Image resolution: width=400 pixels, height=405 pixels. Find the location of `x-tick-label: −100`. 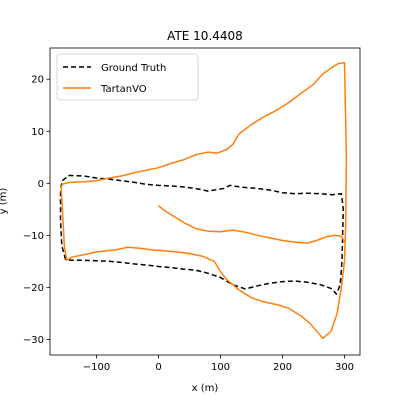

x-tick-label: −100 is located at coordinates (96, 367).